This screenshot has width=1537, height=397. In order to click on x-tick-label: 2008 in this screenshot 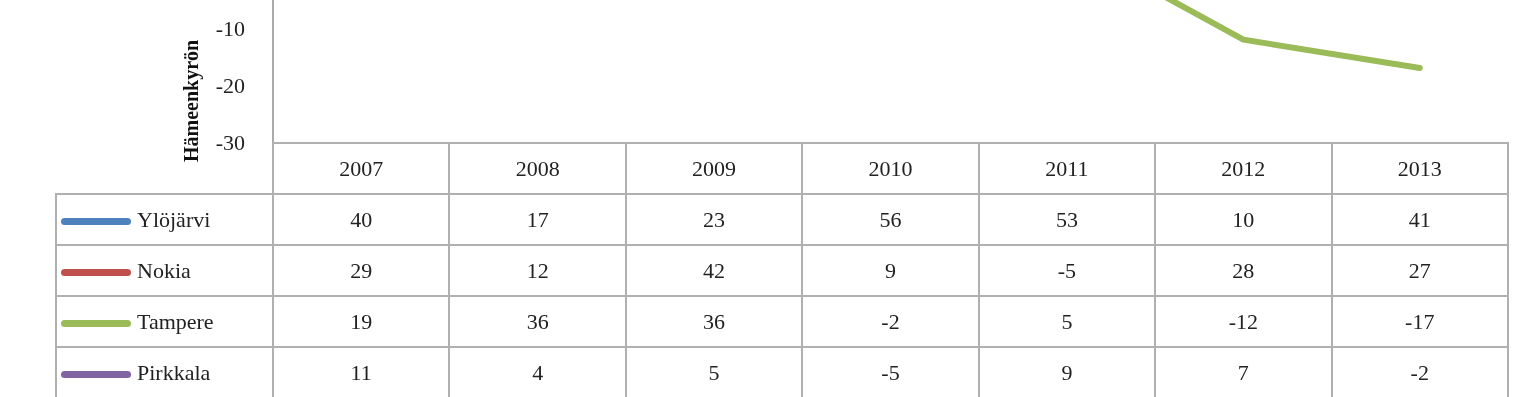, I will do `click(537, 168)`.